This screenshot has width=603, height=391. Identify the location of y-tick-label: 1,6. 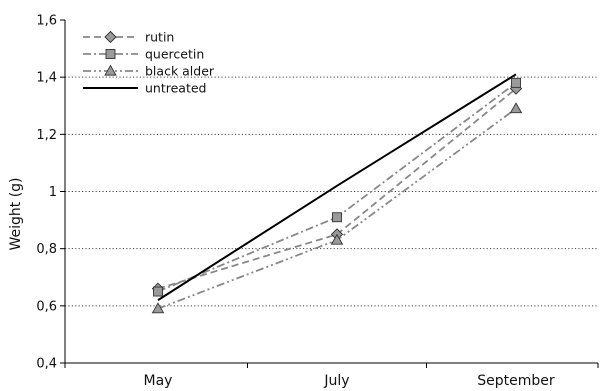
(46, 21).